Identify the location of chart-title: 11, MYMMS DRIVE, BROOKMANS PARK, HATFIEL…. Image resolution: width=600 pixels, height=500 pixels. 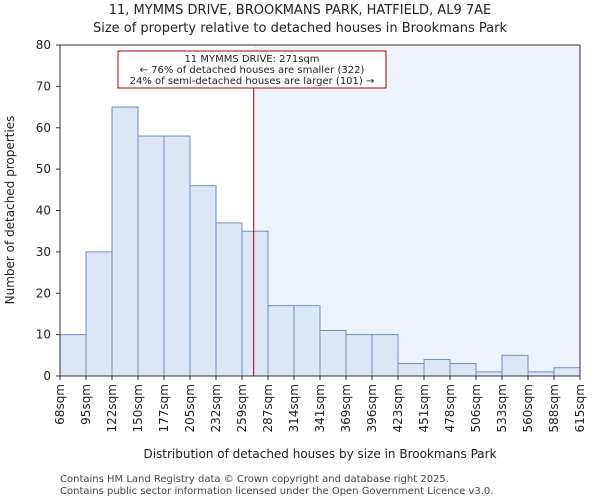
(300, 10).